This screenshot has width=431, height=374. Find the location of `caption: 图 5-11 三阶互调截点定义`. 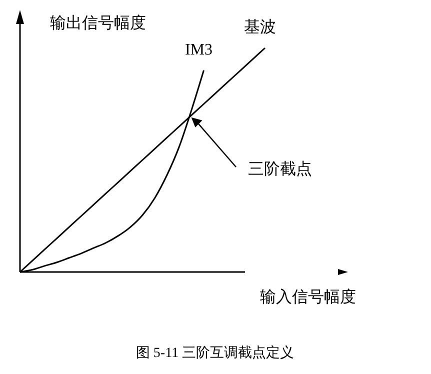

caption: 图 5-11 三阶互调截点定义 is located at coordinates (215, 353).